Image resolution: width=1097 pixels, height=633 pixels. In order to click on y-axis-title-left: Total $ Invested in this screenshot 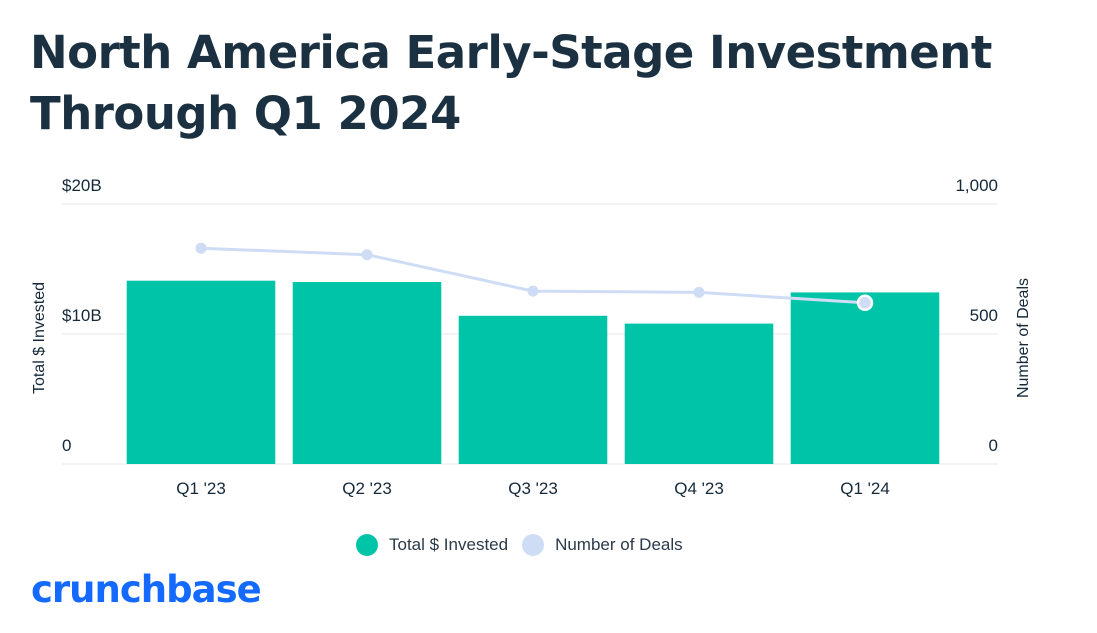, I will do `click(39, 338)`.